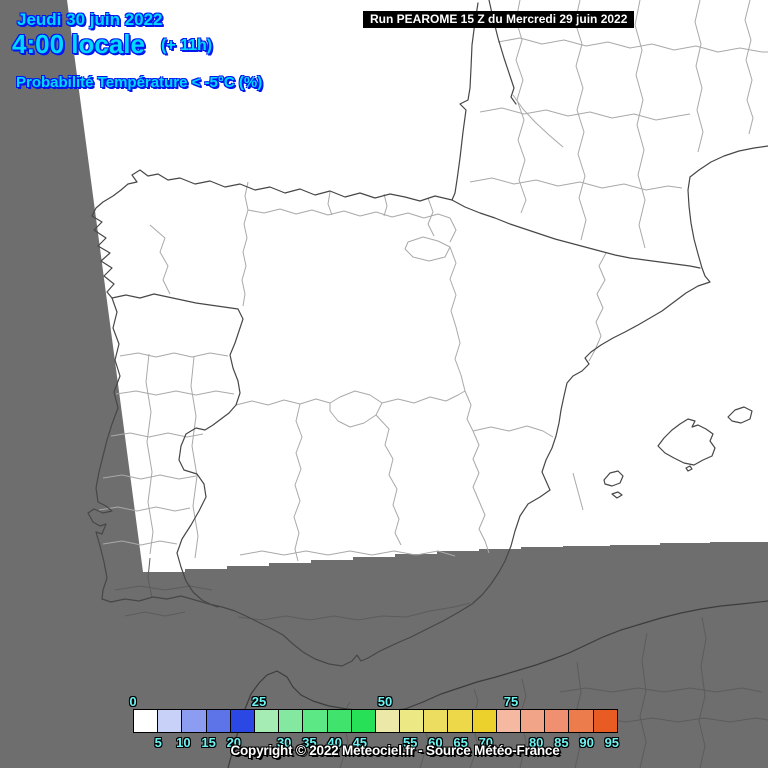 This screenshot has height=768, width=768. What do you see at coordinates (234, 742) in the screenshot?
I see `legend-label: 20` at bounding box center [234, 742].